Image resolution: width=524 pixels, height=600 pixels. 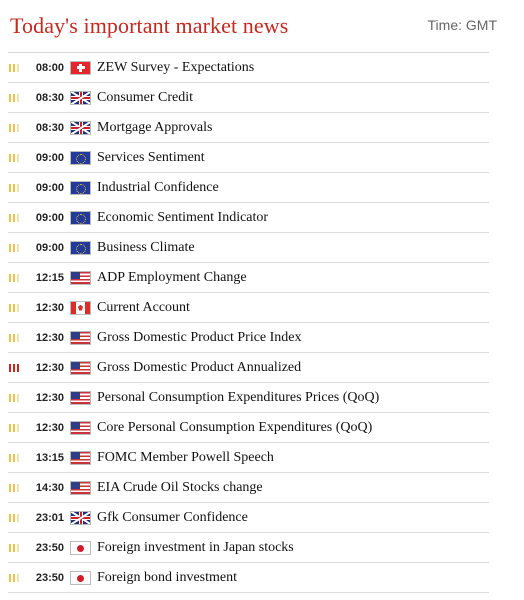 What do you see at coordinates (172, 517) in the screenshot?
I see `event-name: Gfk Consumer Confidence` at bounding box center [172, 517].